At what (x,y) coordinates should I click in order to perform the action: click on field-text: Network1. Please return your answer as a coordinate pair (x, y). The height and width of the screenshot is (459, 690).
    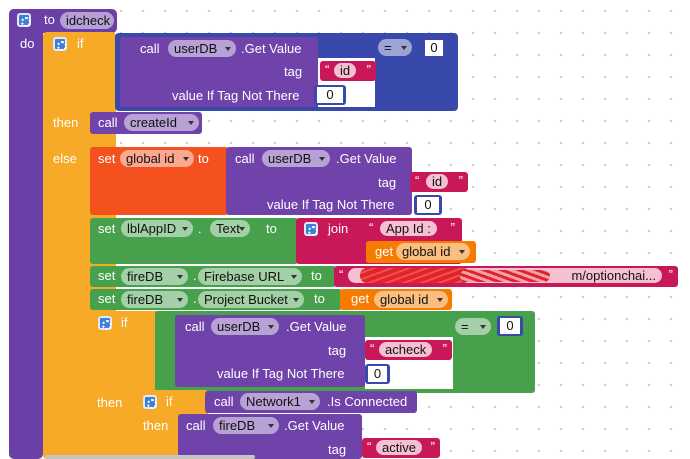
    Looking at the image, I should click on (273, 401).